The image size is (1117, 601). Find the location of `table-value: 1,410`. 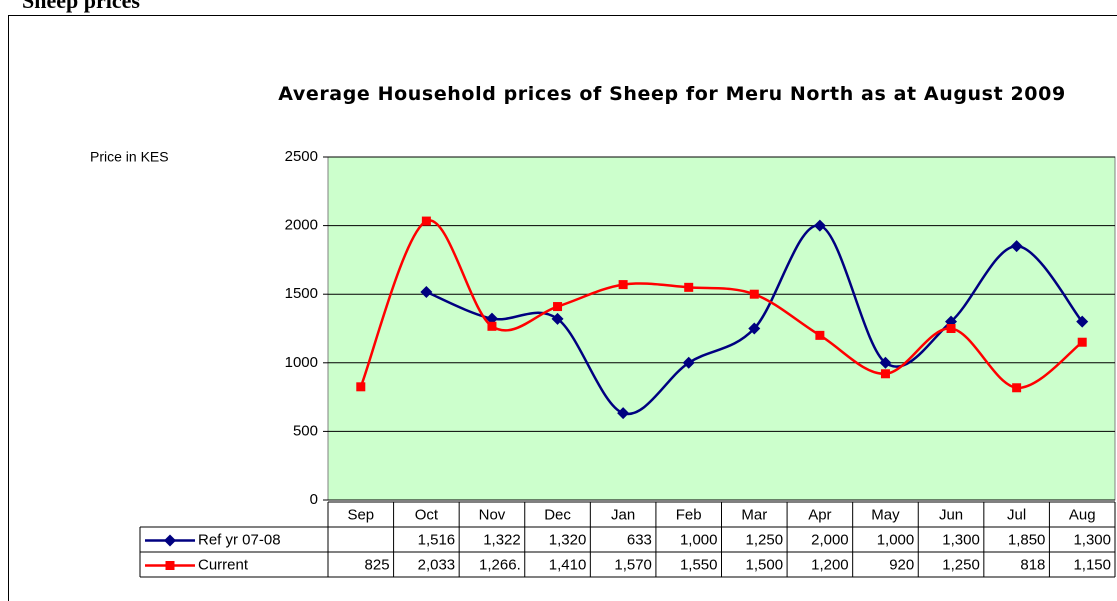

table-value: 1,410 is located at coordinates (568, 564).